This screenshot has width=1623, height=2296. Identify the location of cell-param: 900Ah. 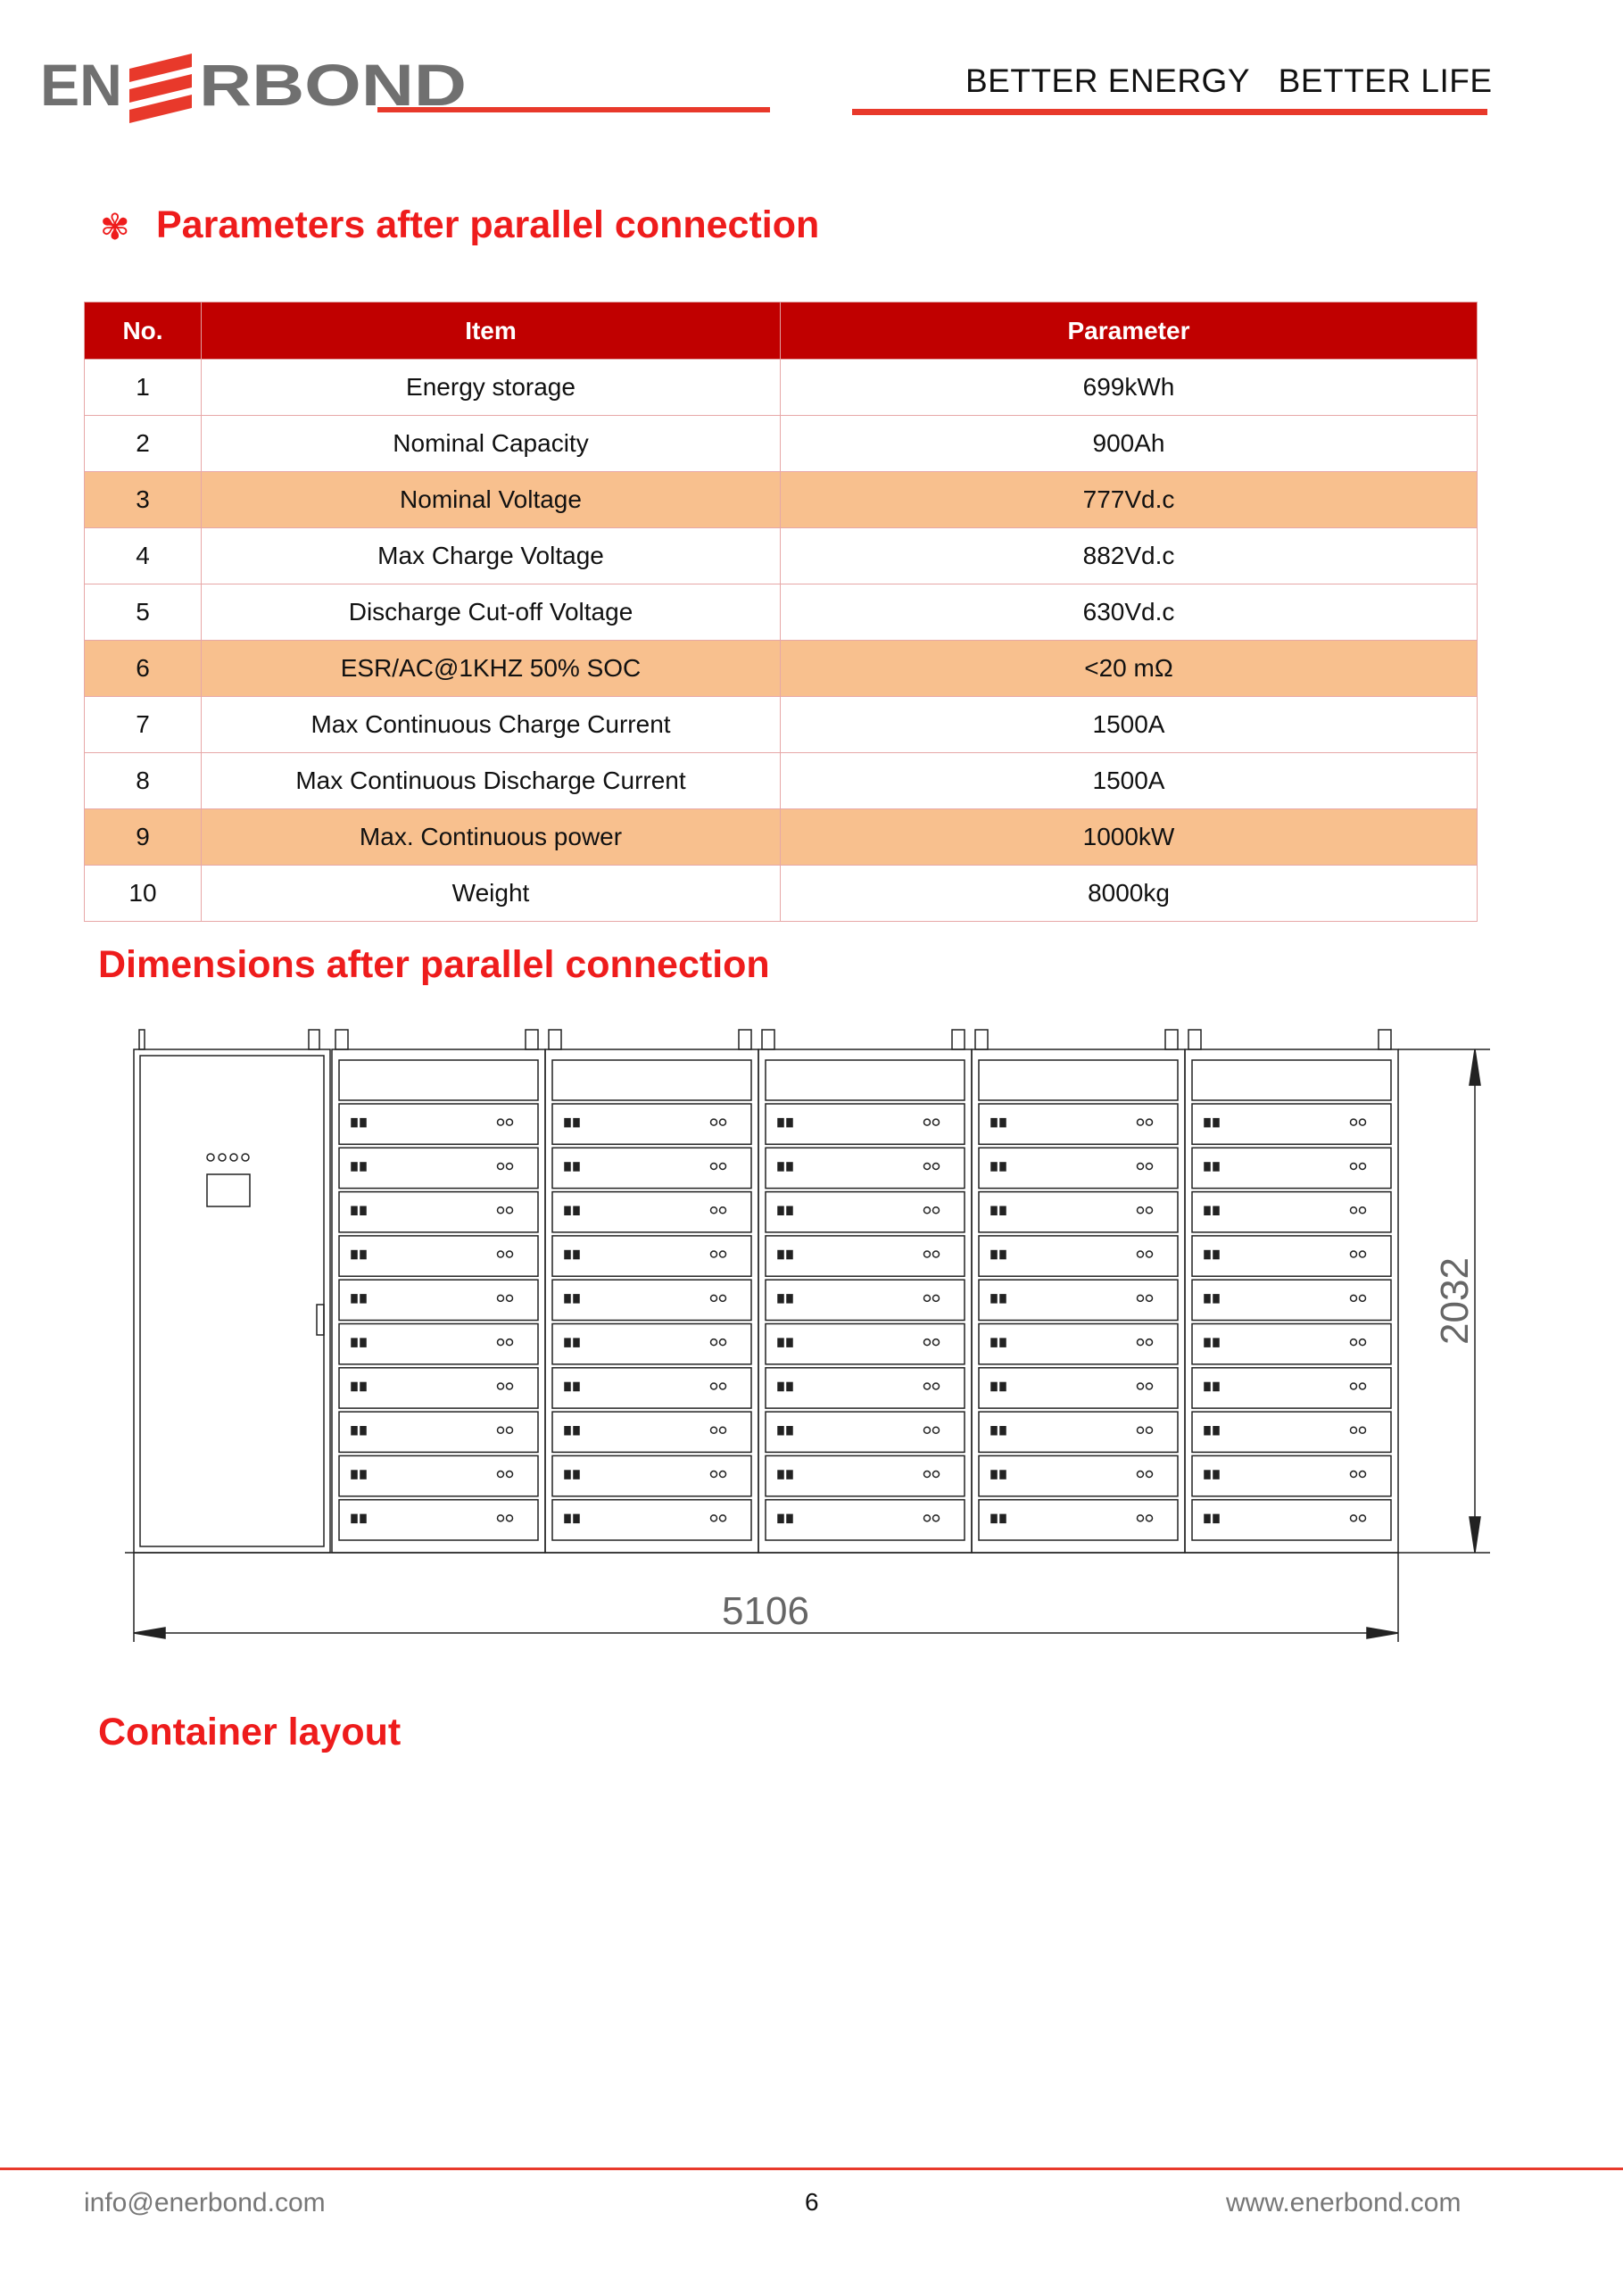
(1129, 443).